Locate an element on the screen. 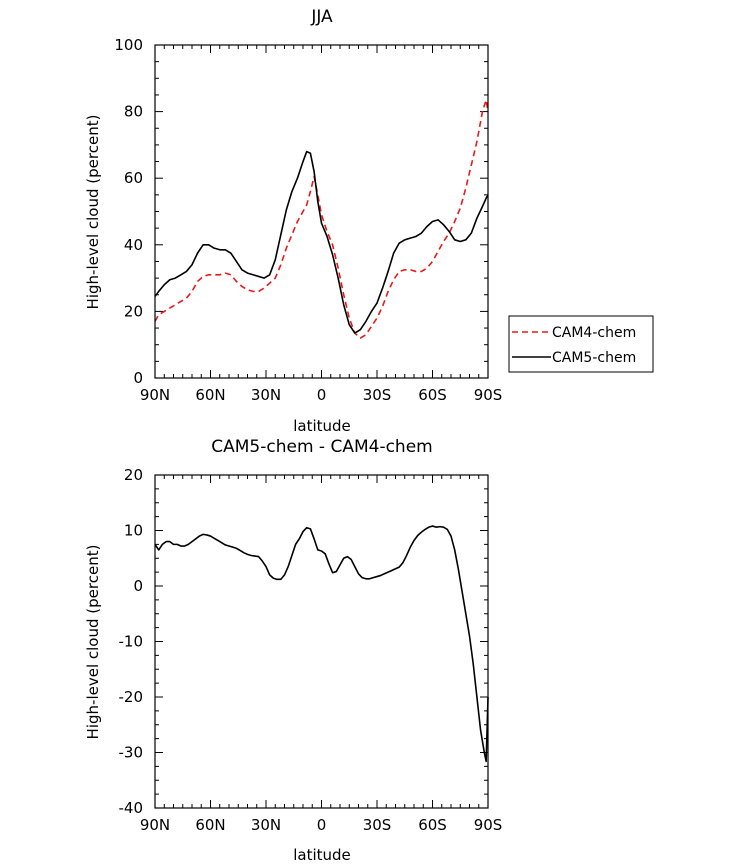 The width and height of the screenshot is (733, 866). y-tick-label: 40 is located at coordinates (133, 245).